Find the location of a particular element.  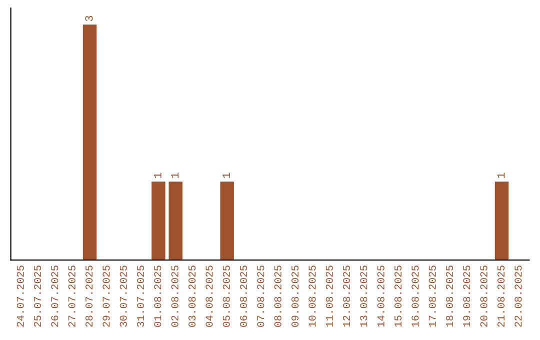

x-tick-label: 18.08.2025 is located at coordinates (450, 296).